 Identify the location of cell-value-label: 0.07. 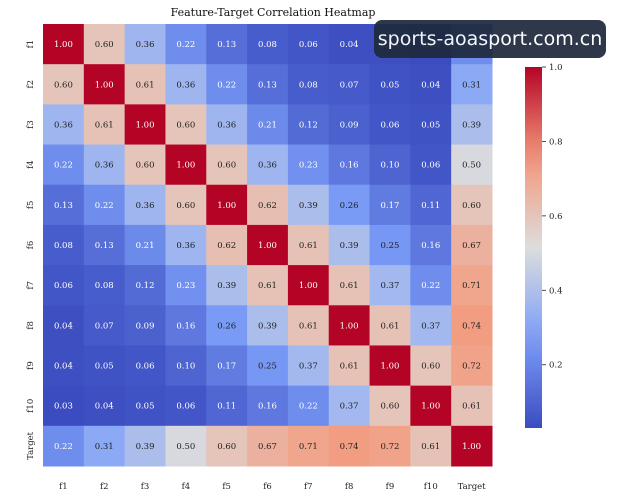
(349, 85).